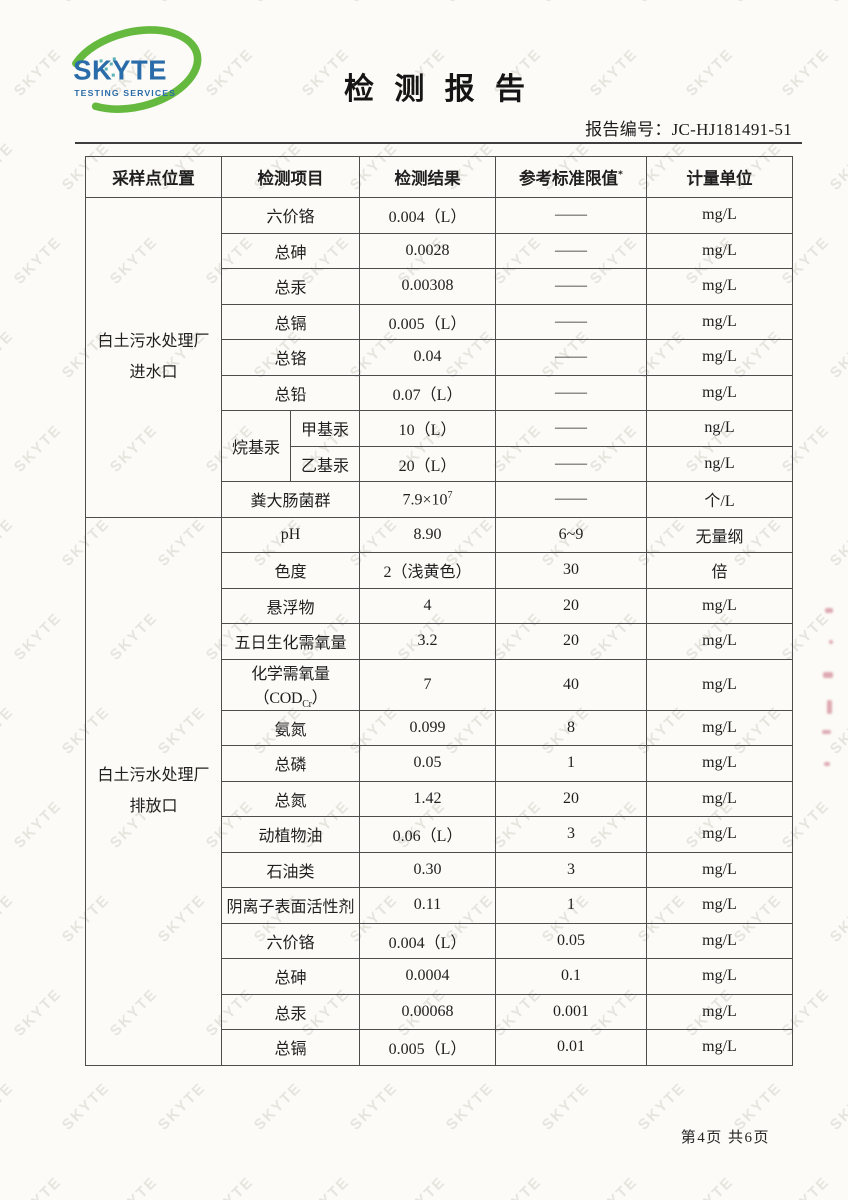  Describe the element at coordinates (290, 976) in the screenshot. I see `item-cell: 总砷` at that location.